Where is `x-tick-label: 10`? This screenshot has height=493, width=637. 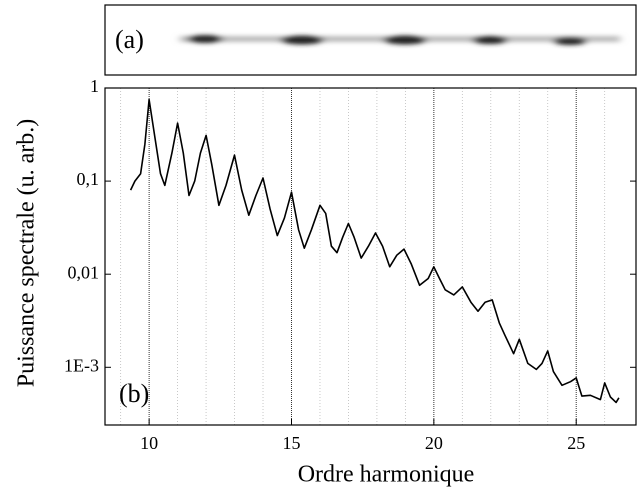 x-tick-label: 10 is located at coordinates (149, 443).